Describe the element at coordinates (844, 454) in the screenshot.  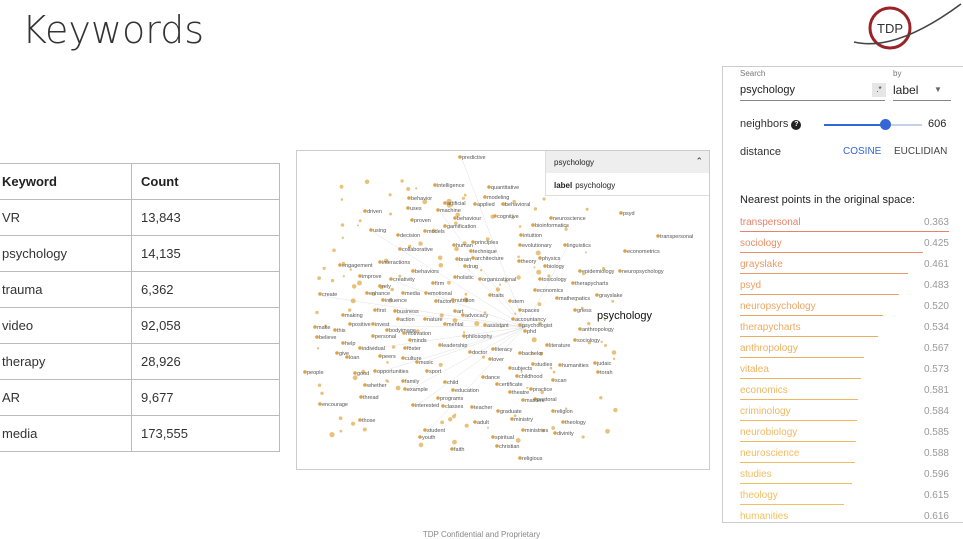
I see `nearest-point-row: neuroscience 0.588` at that location.